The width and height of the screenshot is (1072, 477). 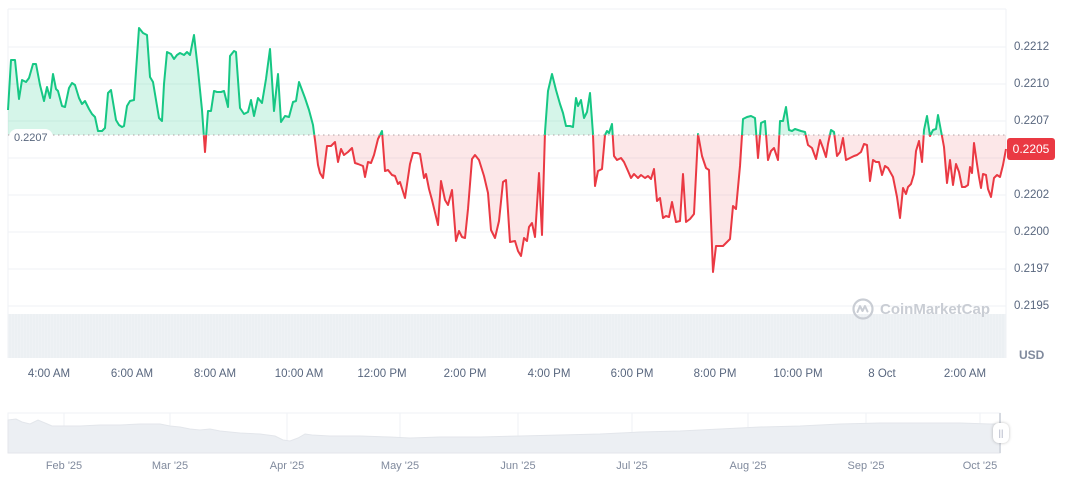 I want to click on y-tick-label: 0.2195, so click(x=1032, y=306).